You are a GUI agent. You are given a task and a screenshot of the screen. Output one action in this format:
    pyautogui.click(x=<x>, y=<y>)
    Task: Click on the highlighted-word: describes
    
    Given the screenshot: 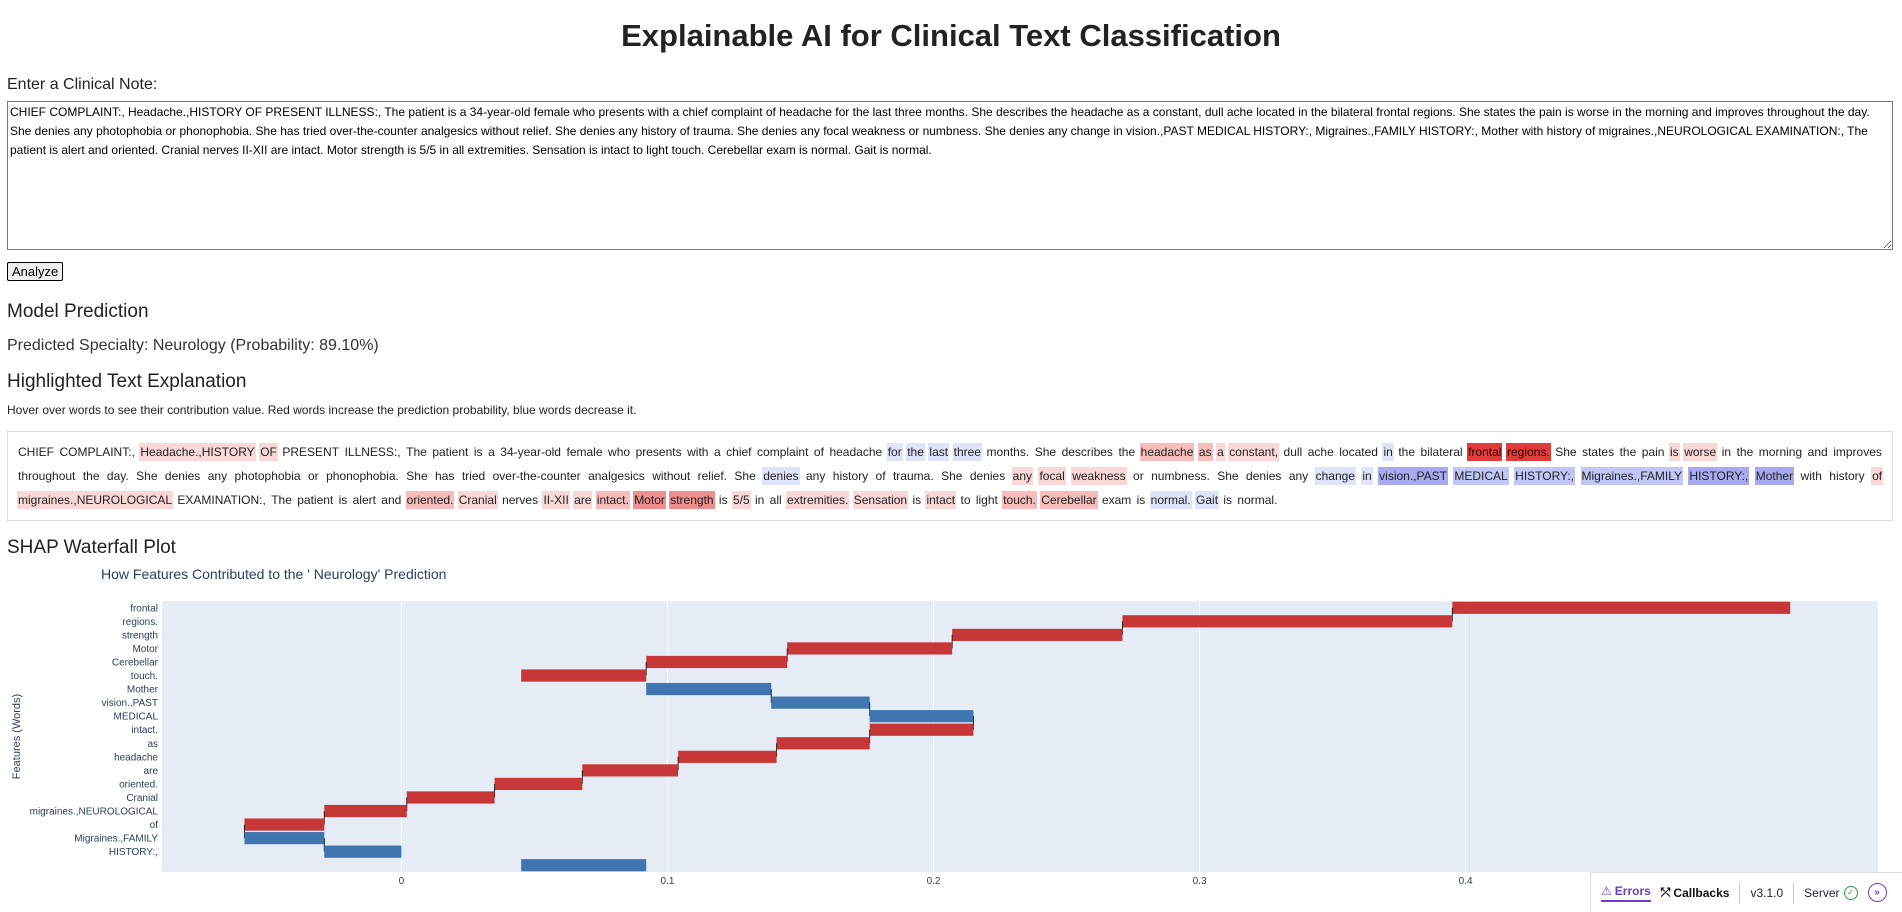 What is the action you would take?
    pyautogui.click(x=1087, y=452)
    